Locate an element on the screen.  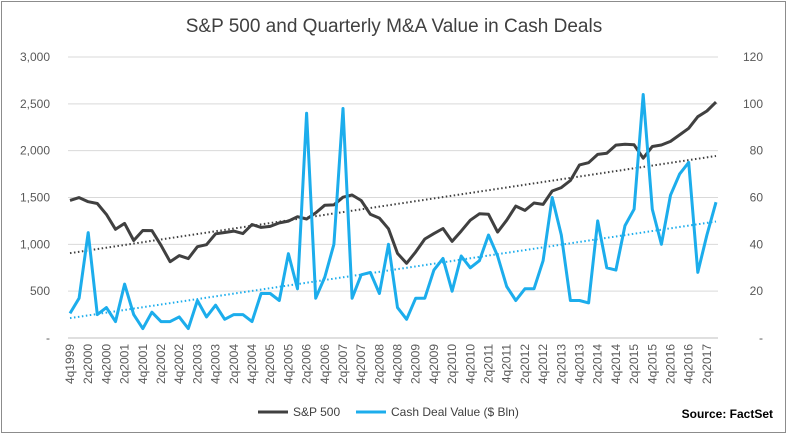
x-tick-label: 2q2011 is located at coordinates (489, 363).